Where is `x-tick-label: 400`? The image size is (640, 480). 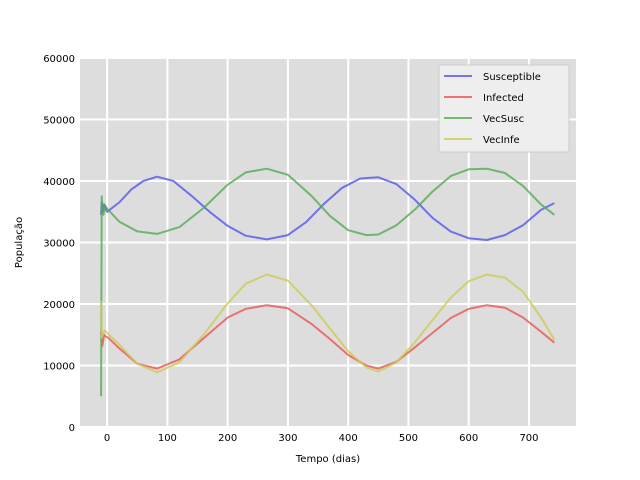
x-tick-label: 400 is located at coordinates (348, 438).